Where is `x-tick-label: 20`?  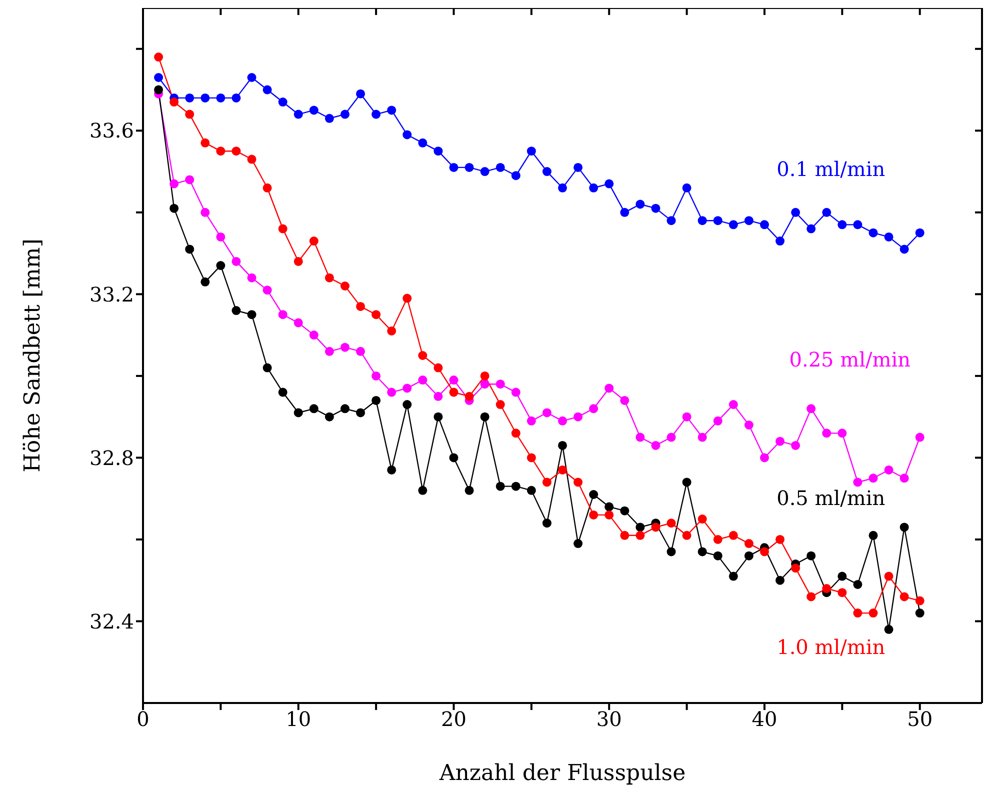
x-tick-label: 20 is located at coordinates (453, 719).